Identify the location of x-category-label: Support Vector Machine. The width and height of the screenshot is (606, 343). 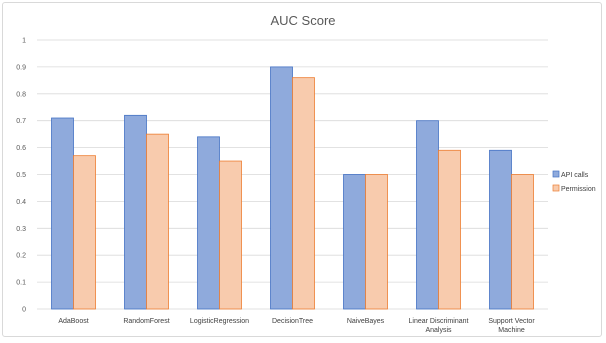
(511, 326).